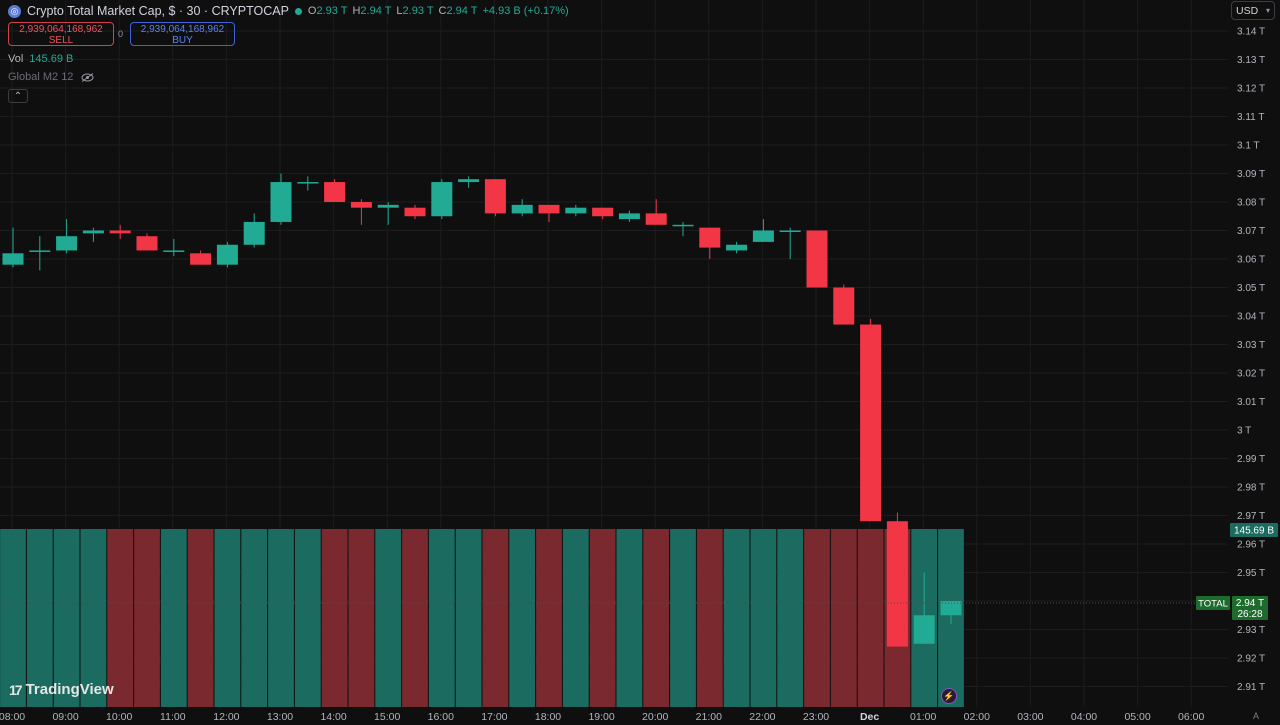 This screenshot has width=1280, height=725. I want to click on volume-value: 145.69 B, so click(51, 59).